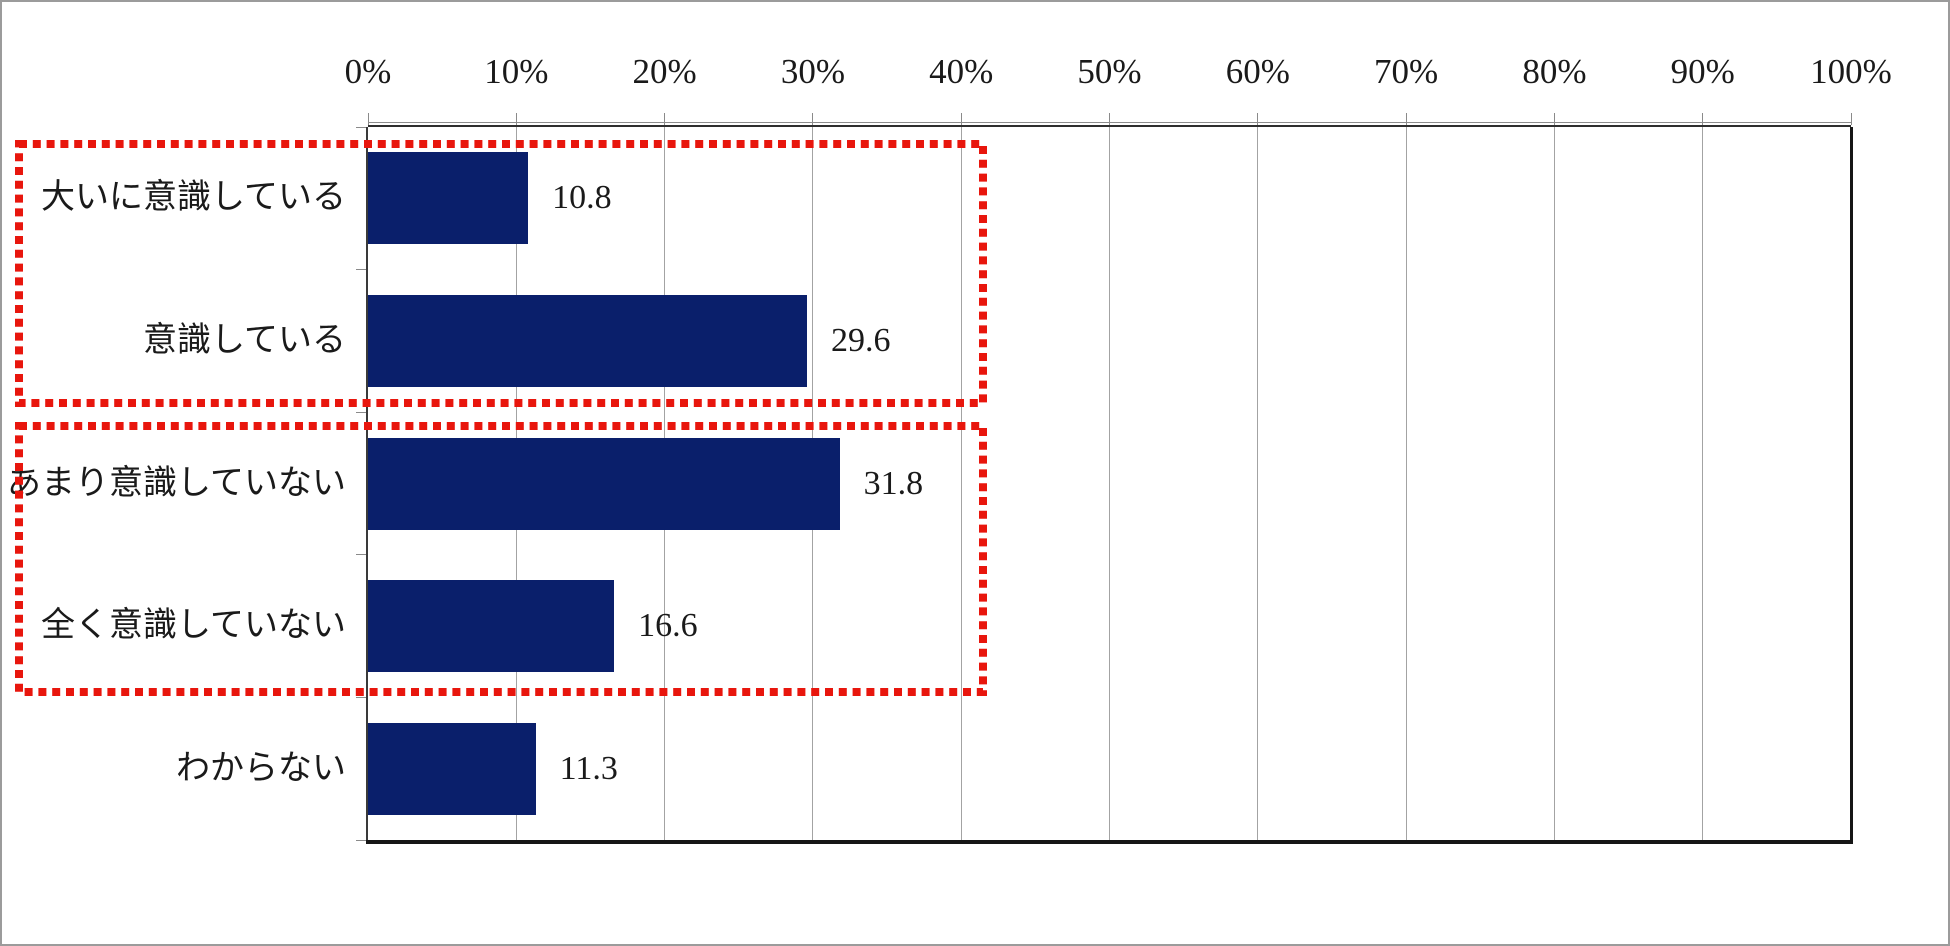 Image resolution: width=1950 pixels, height=946 pixels. I want to click on x-axis-tick-label: 80%, so click(1554, 71).